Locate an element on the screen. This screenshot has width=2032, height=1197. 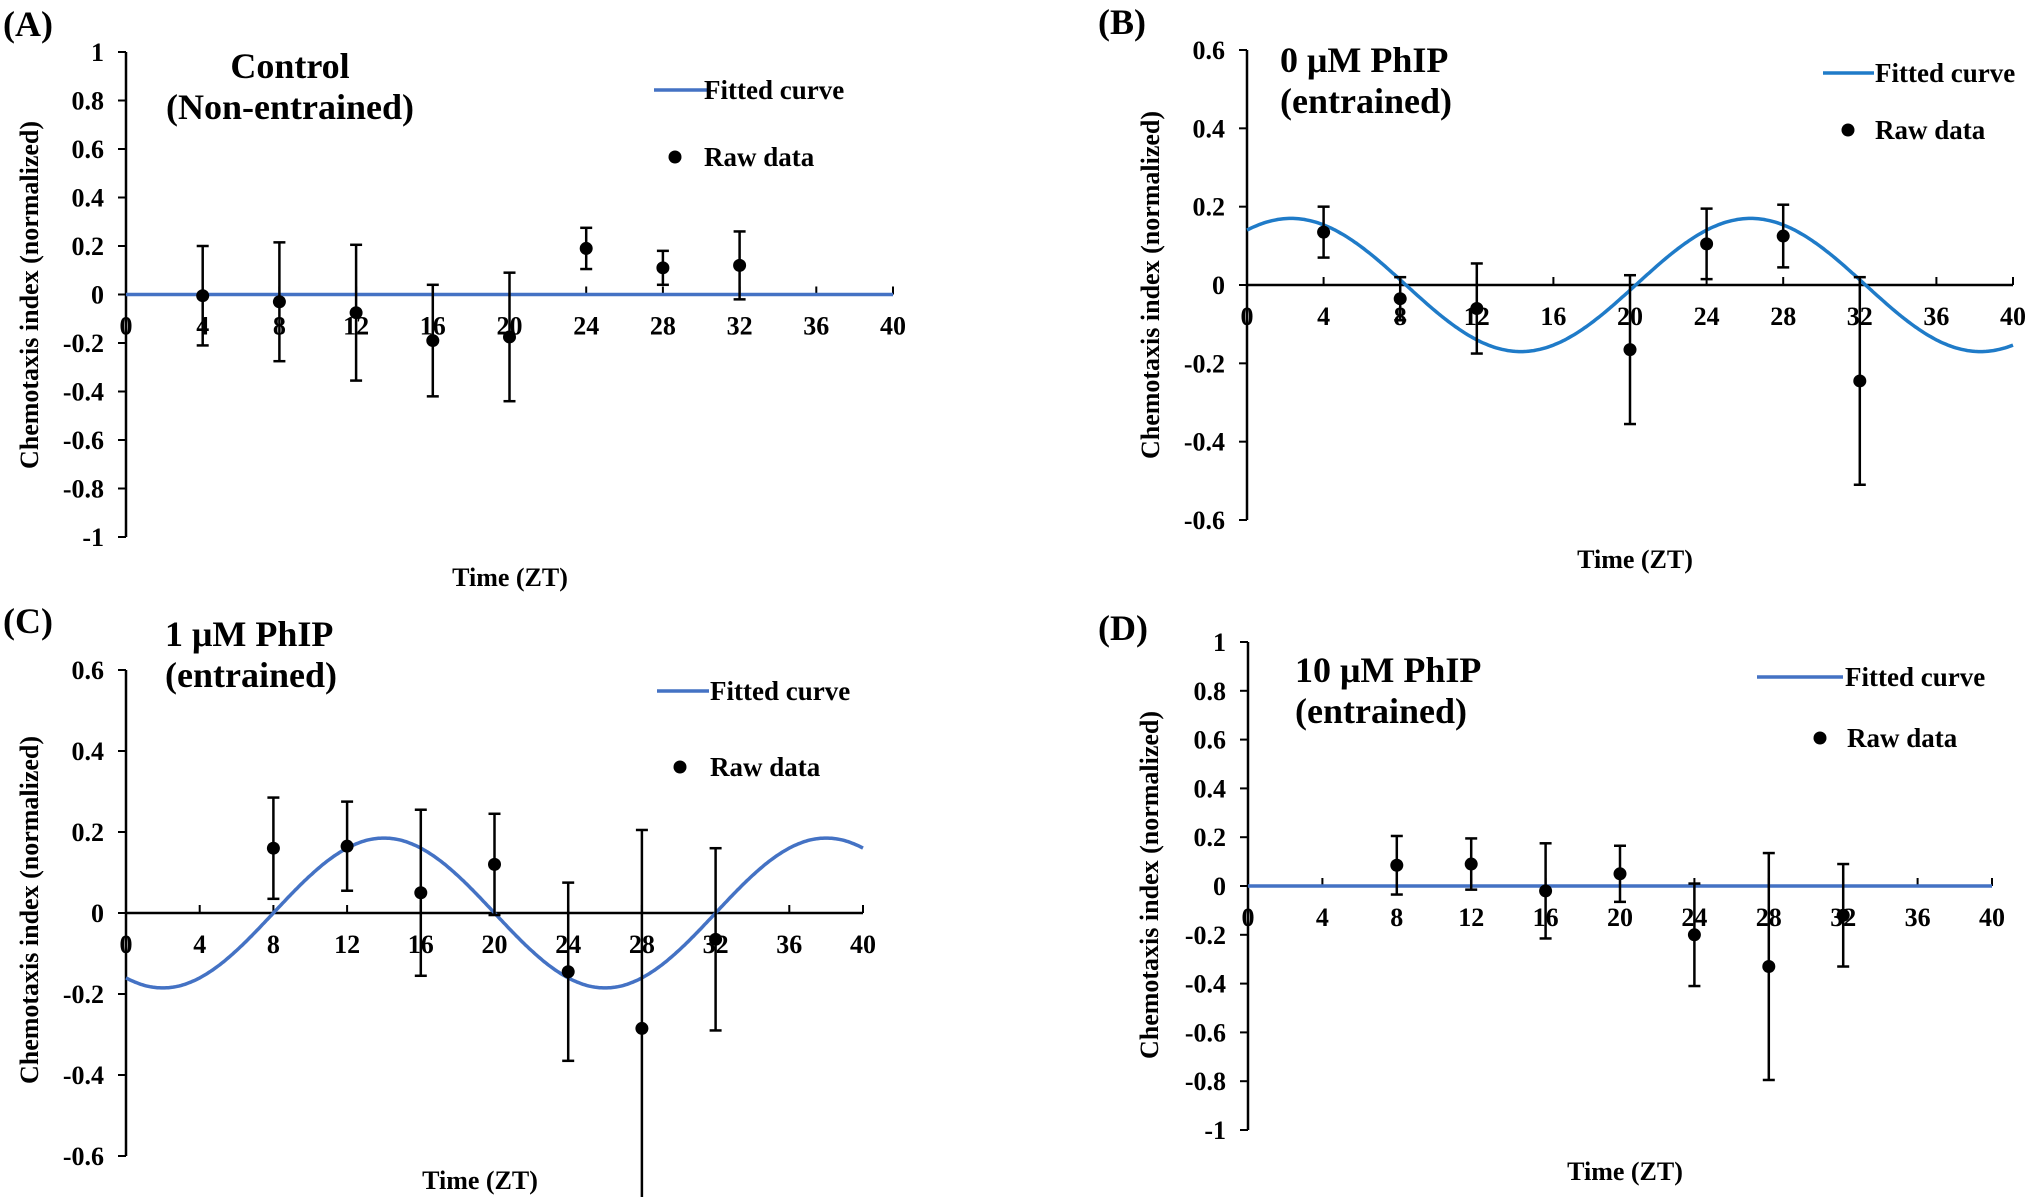
x-tick-label: 32 is located at coordinates (740, 326).